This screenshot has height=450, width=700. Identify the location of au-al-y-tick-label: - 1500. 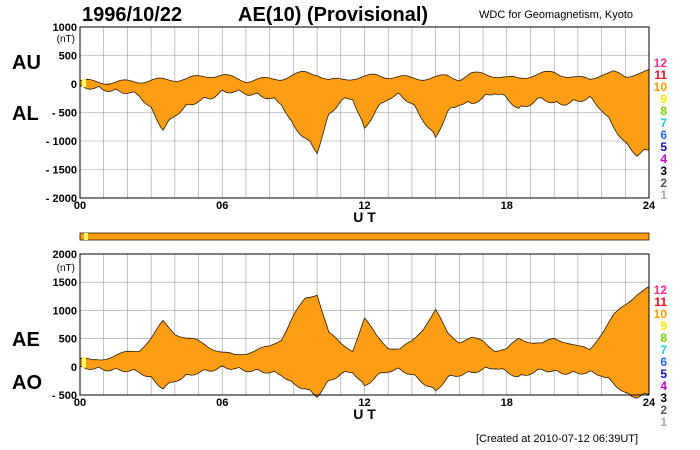
(61, 171).